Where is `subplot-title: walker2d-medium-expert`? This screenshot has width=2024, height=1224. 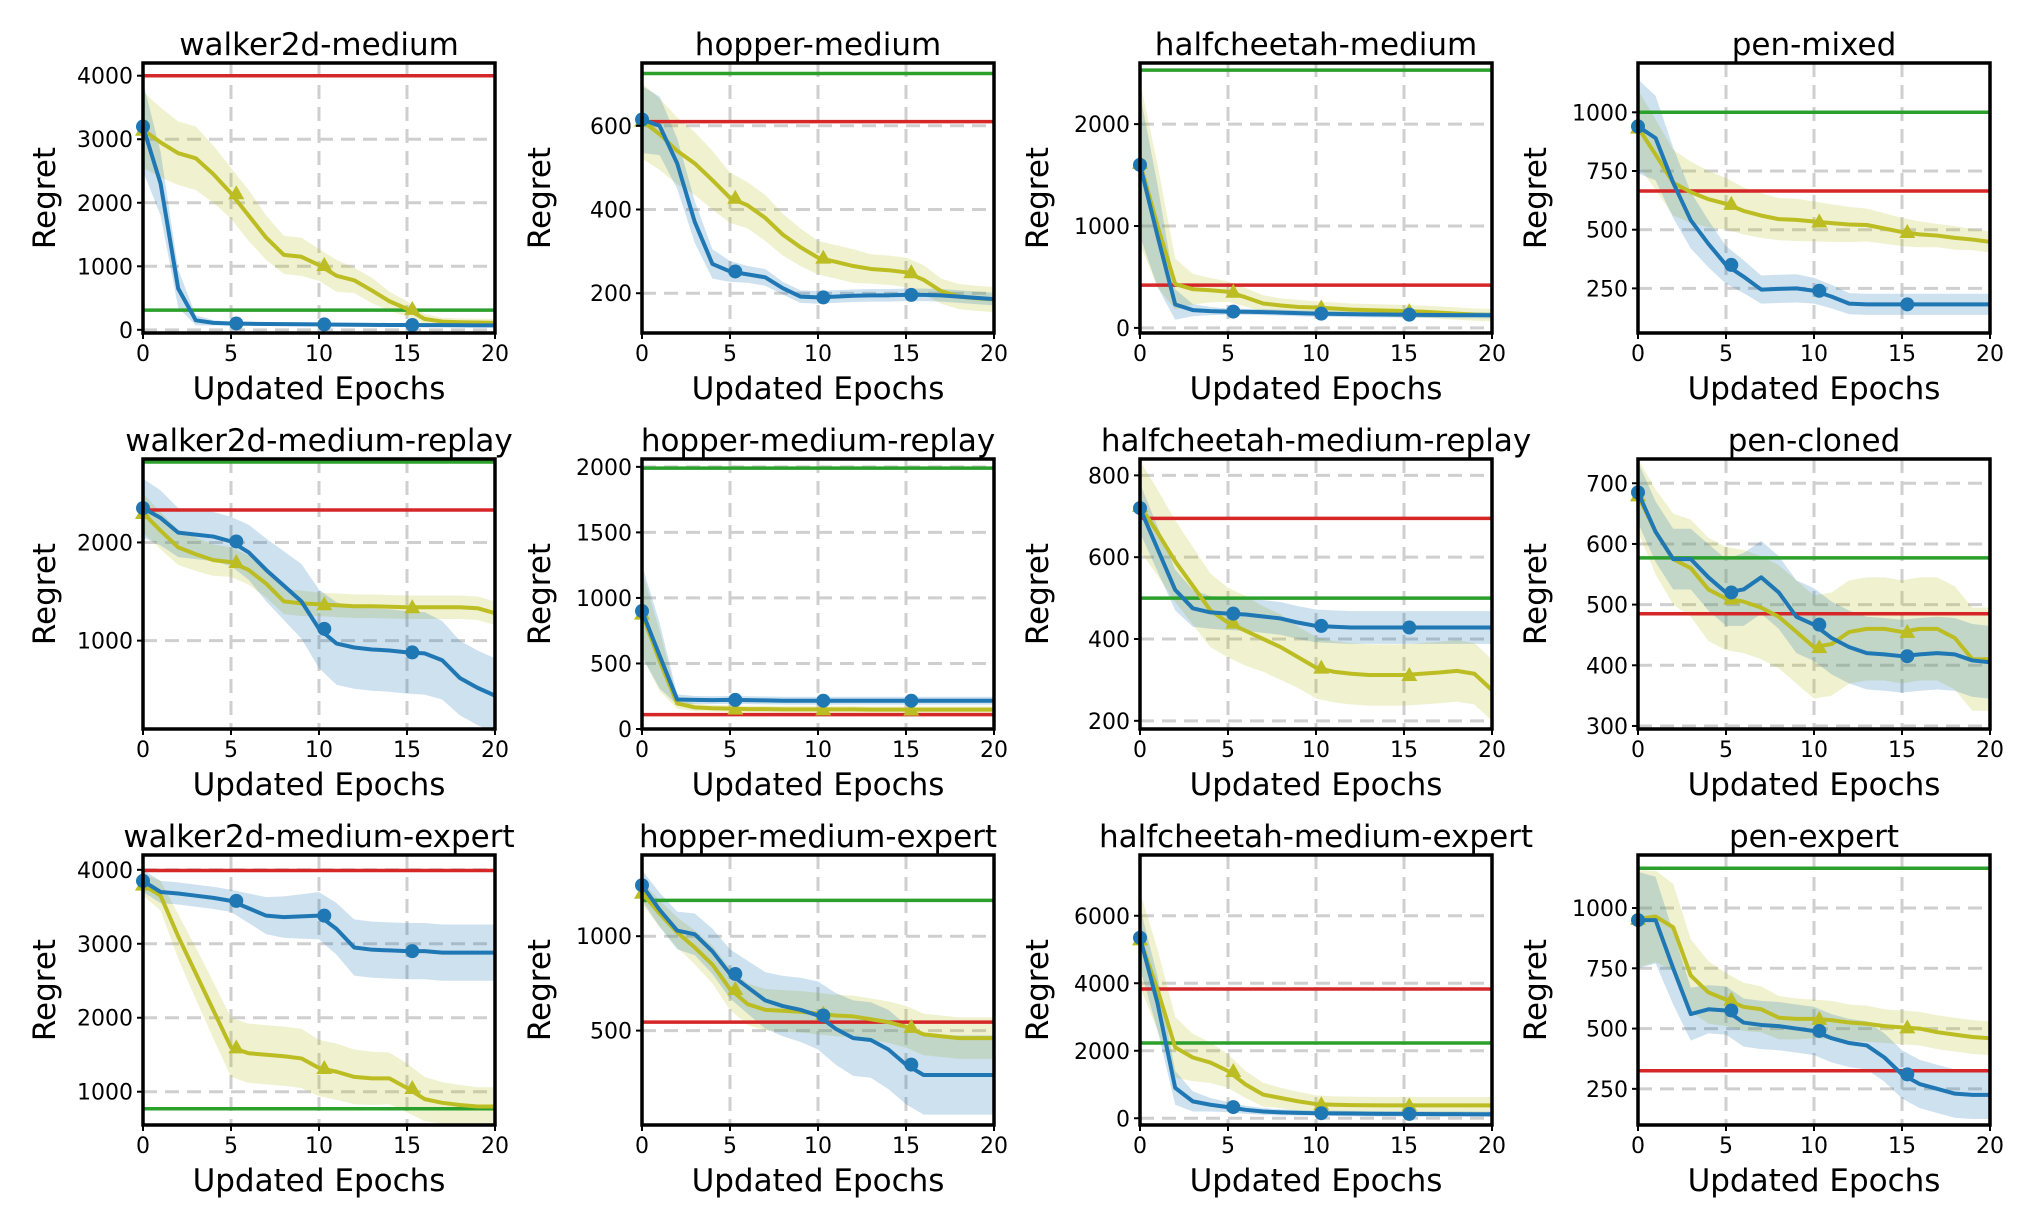 subplot-title: walker2d-medium-expert is located at coordinates (318, 837).